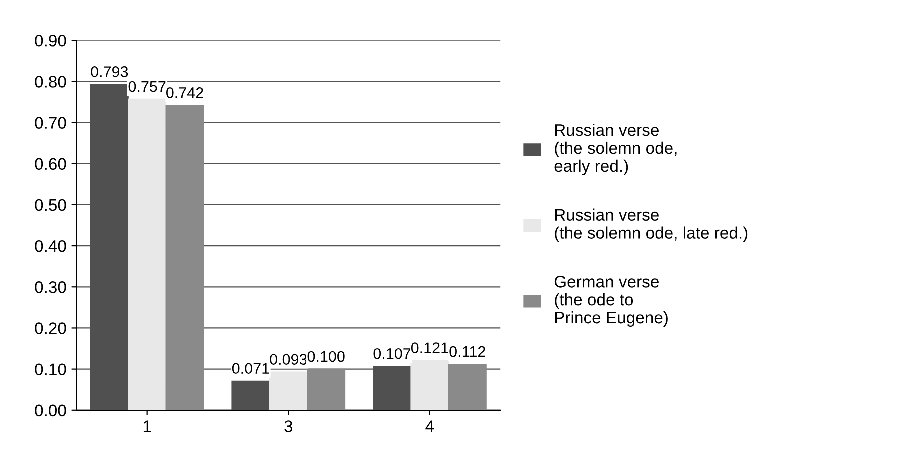  Describe the element at coordinates (50, 205) in the screenshot. I see `y-tick-label: 0.50` at that location.